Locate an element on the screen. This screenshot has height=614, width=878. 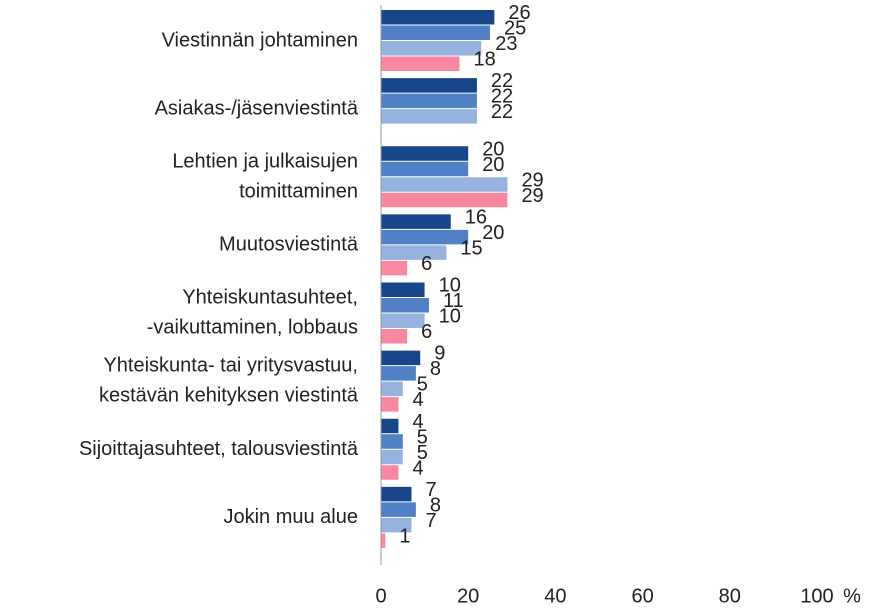
x-tick-label: 40 is located at coordinates (555, 596).